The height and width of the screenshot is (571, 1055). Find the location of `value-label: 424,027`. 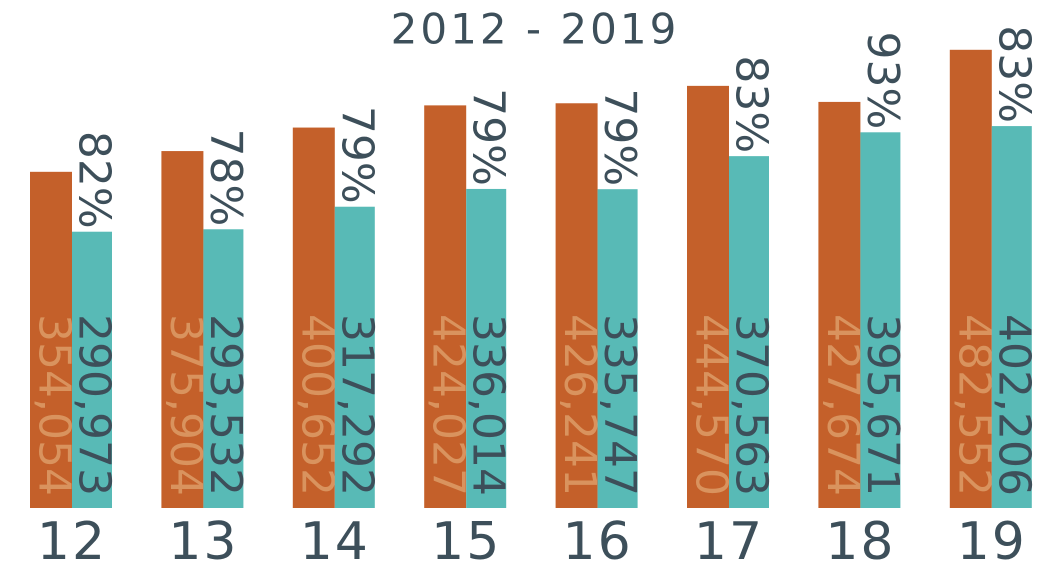

value-label: 424,027 is located at coordinates (448, 405).